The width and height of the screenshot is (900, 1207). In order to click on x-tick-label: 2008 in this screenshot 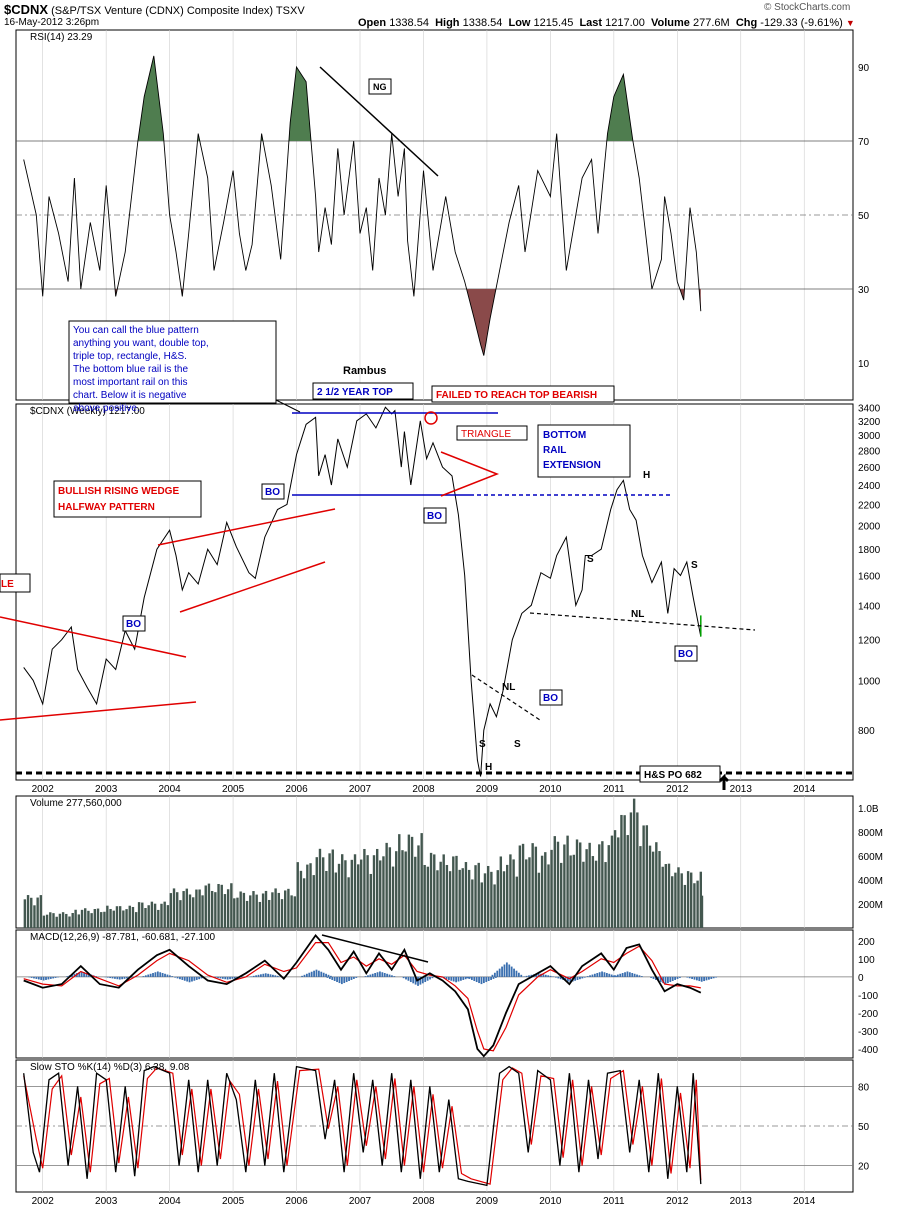, I will do `click(423, 1201)`.